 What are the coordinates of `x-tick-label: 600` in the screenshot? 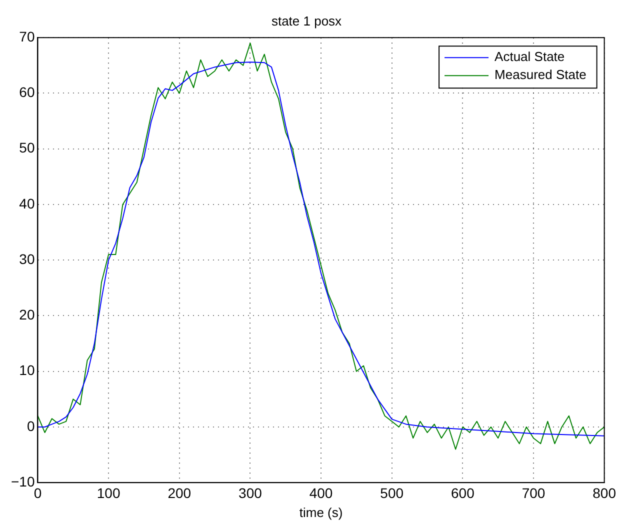 It's located at (463, 492).